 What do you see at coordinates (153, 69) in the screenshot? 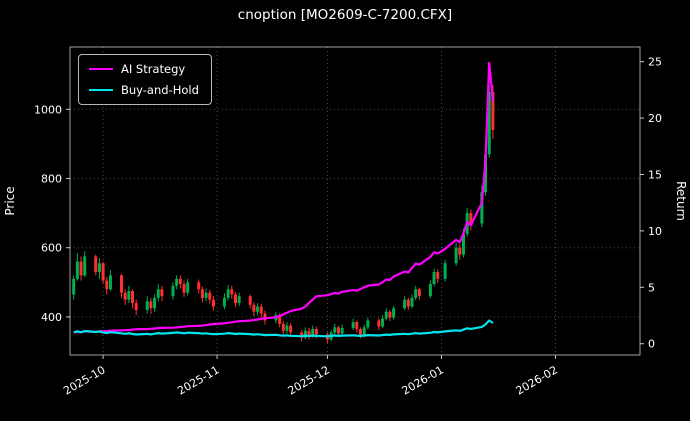
I see `legend-label-ai-strategy: AI Strategy` at bounding box center [153, 69].